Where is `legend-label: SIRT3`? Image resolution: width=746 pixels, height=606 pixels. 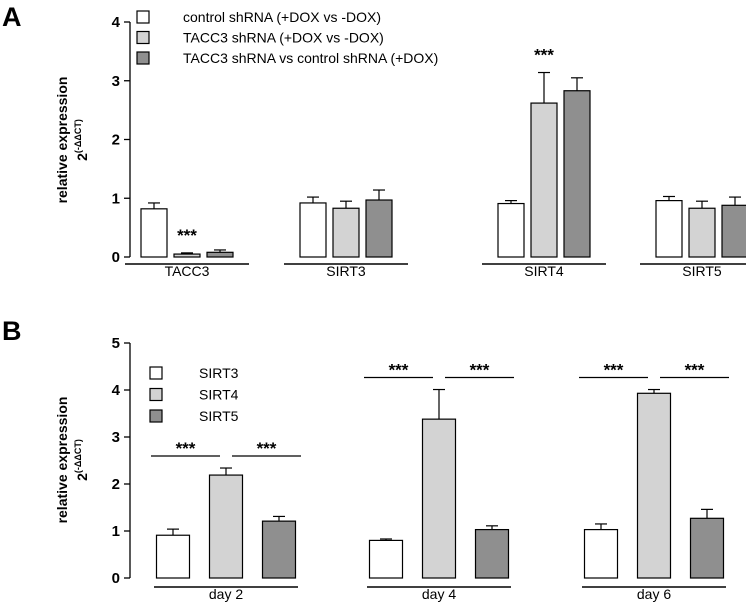 legend-label: SIRT3 is located at coordinates (219, 373).